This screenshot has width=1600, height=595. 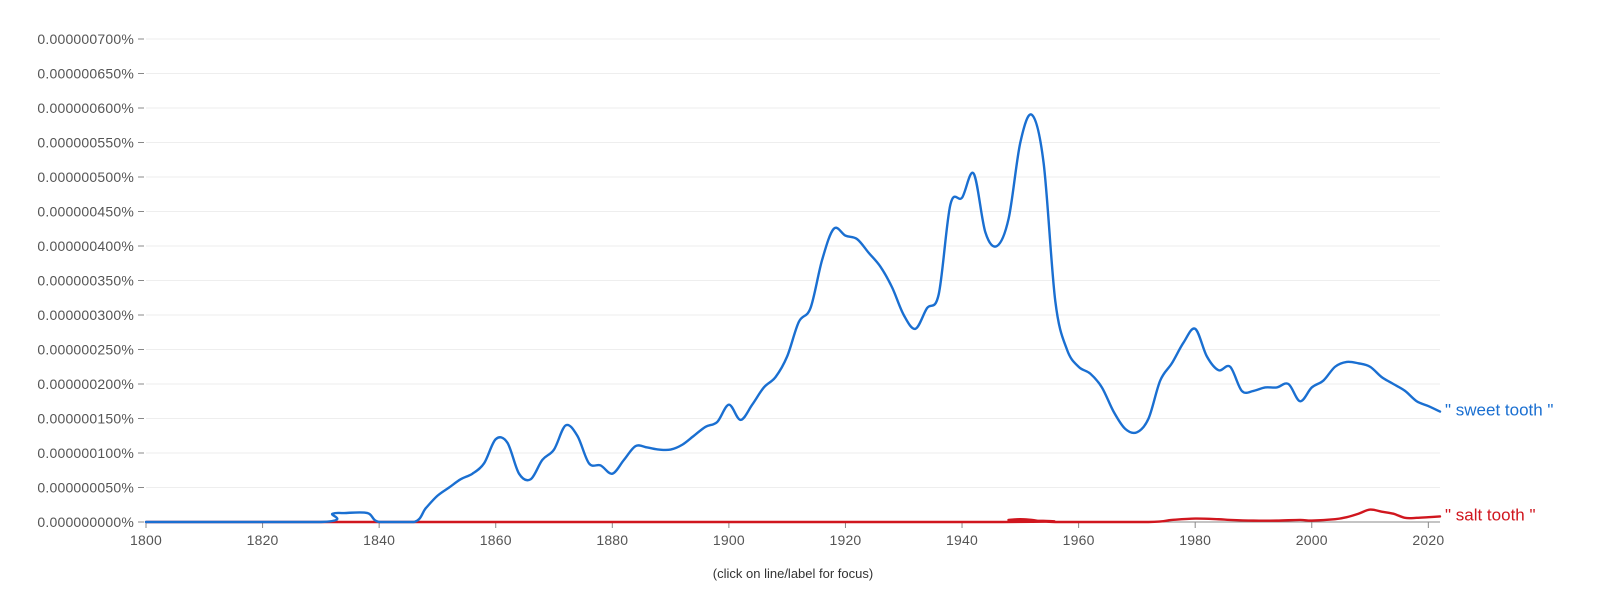 What do you see at coordinates (962, 540) in the screenshot?
I see `x-tick-label: 1940` at bounding box center [962, 540].